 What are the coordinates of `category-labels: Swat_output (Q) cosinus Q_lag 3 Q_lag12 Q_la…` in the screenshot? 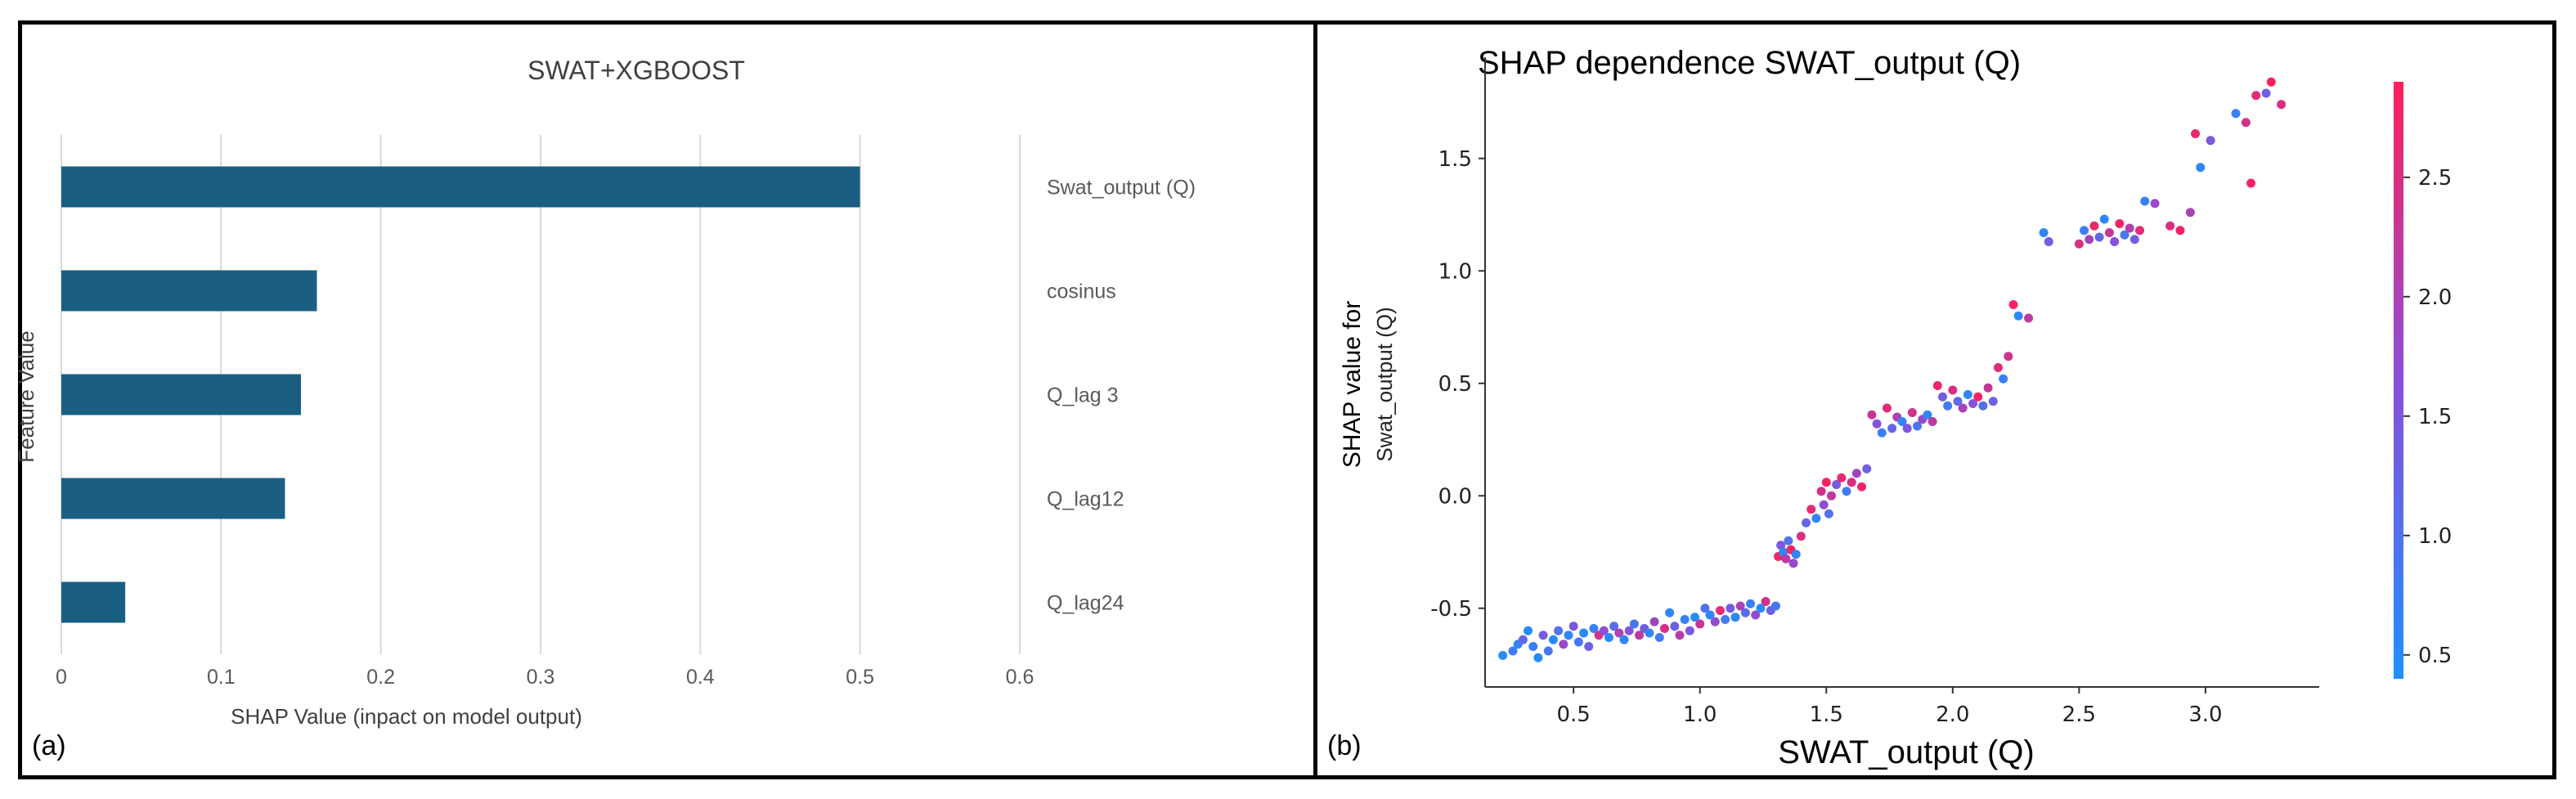 It's located at (1121, 396).